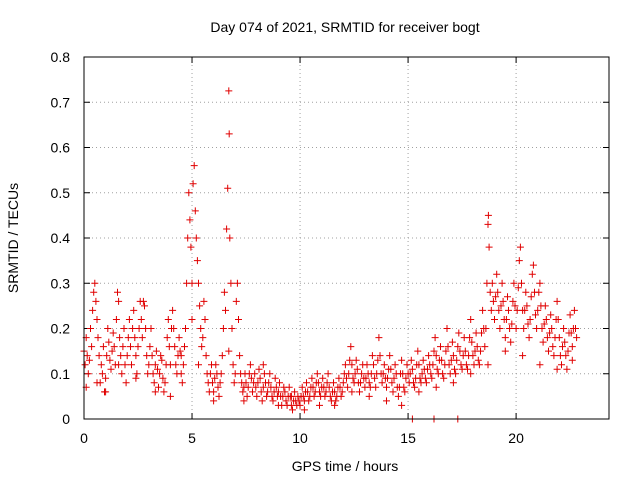  Describe the element at coordinates (61, 374) in the screenshot. I see `y-tick-label: 0.1` at that location.